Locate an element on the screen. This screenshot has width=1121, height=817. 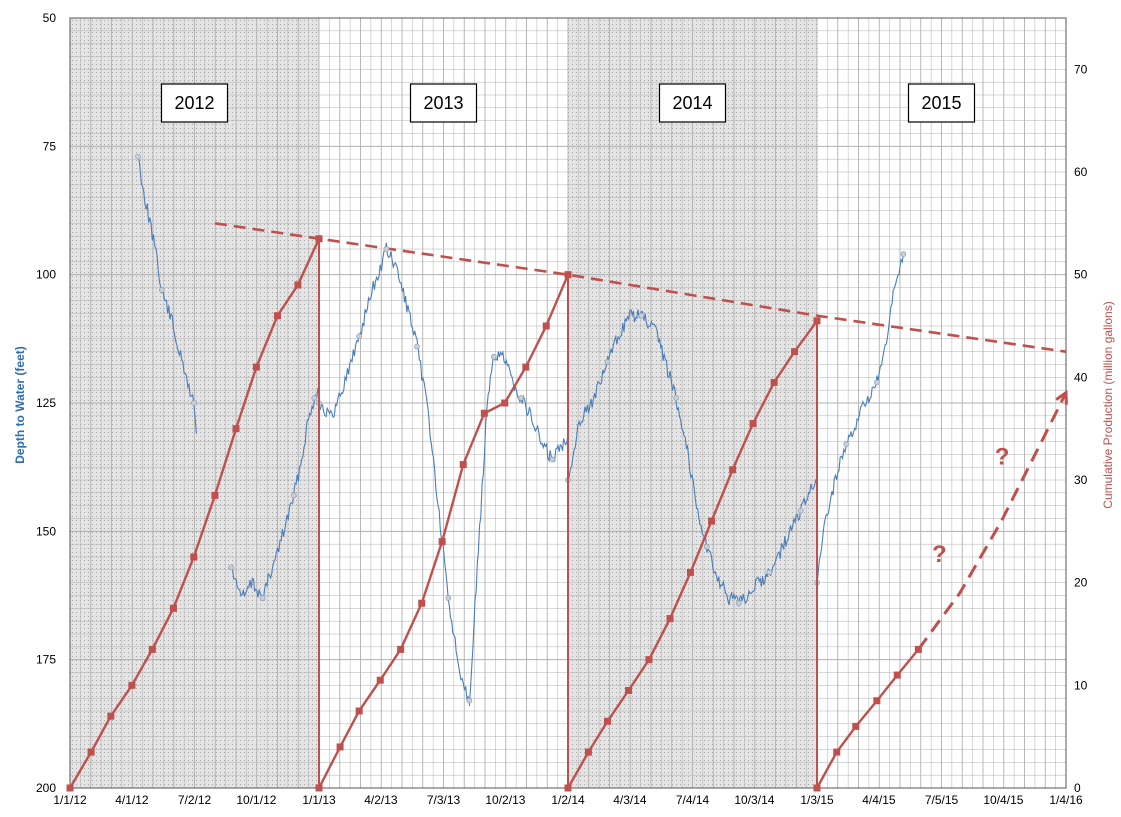
year-label-text: 2012 is located at coordinates (194, 103).